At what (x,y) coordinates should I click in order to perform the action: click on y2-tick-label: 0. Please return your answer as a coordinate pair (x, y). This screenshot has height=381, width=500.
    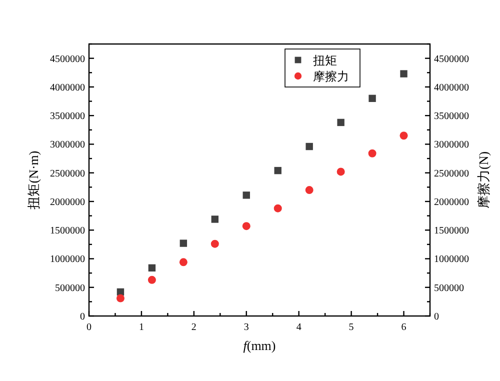
    Looking at the image, I should click on (436, 317).